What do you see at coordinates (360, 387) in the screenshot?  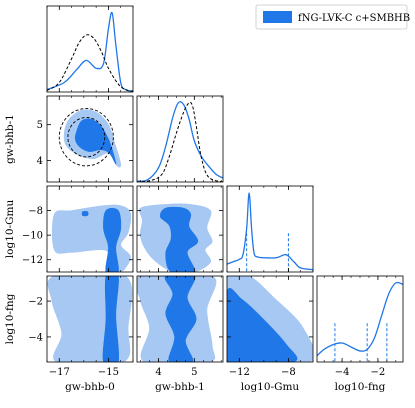 I see `x-axis-label: log10-fng` at bounding box center [360, 387].